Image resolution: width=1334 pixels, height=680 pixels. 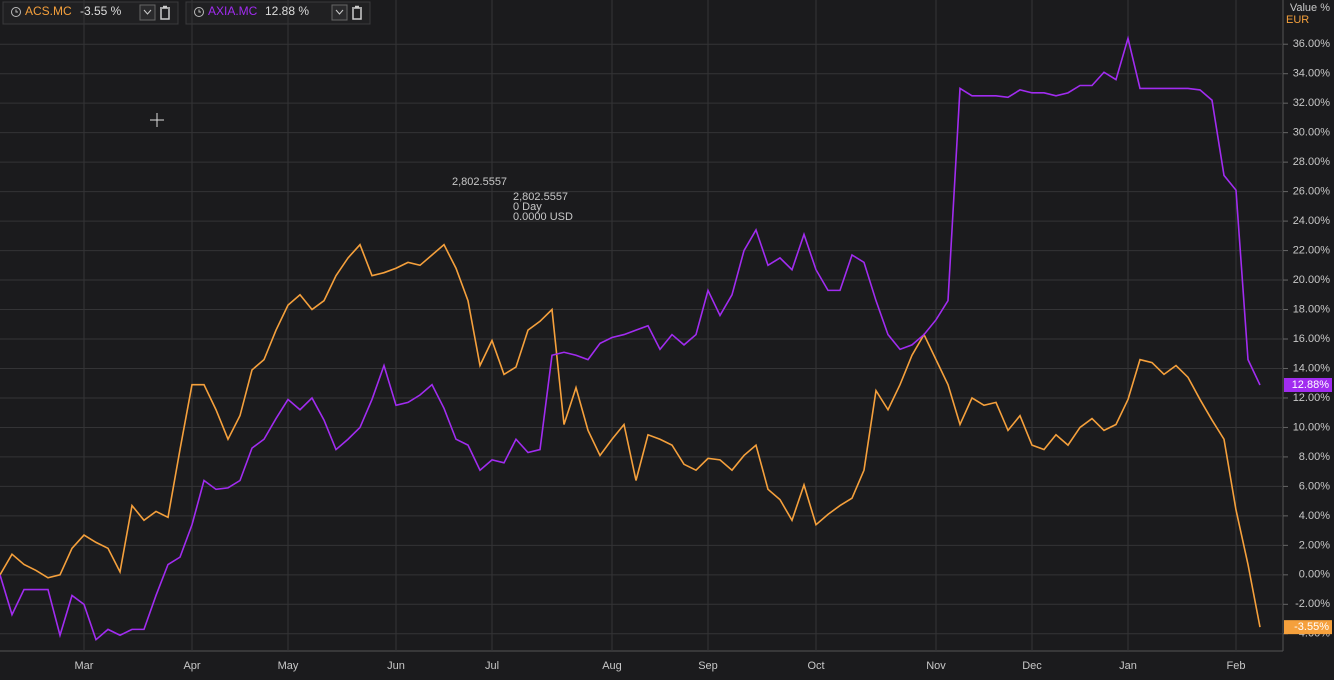 What do you see at coordinates (1312, 427) in the screenshot?
I see `y-tick-label: 10.00%` at bounding box center [1312, 427].